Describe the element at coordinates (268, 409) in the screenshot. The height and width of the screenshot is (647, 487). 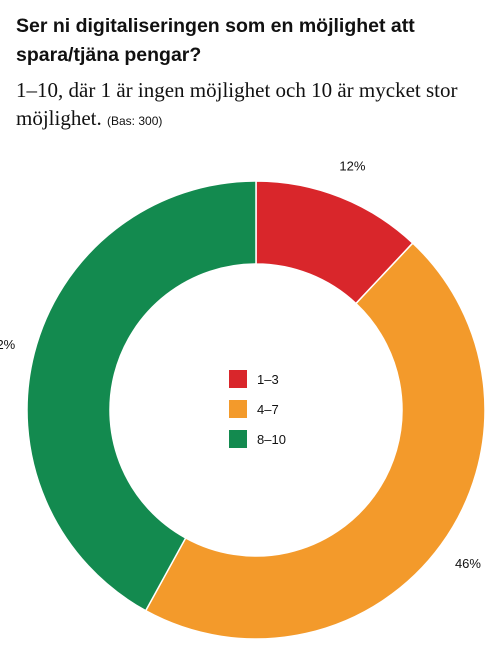
I see `legend-label-2: 4–7` at that location.